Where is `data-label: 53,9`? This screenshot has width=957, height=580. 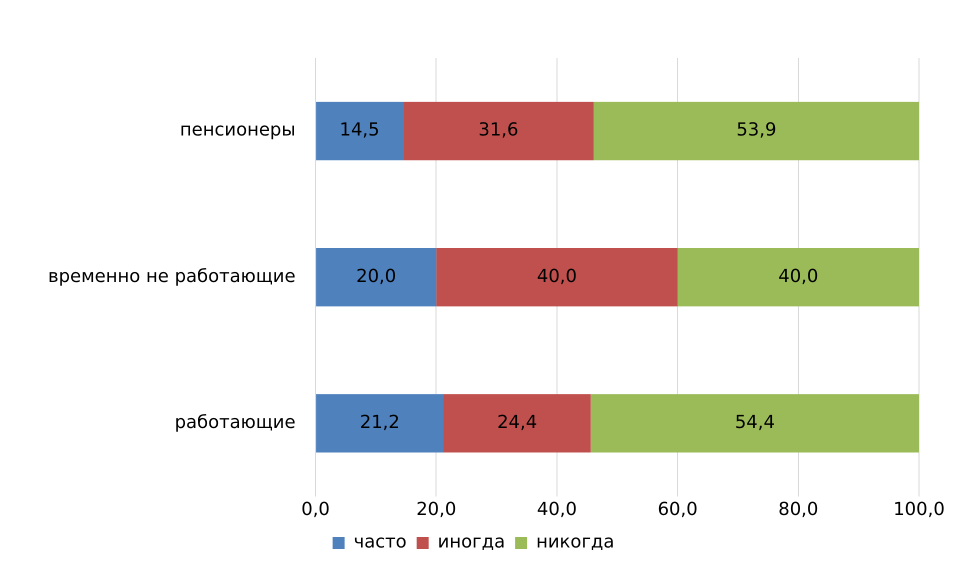 data-label: 53,9 is located at coordinates (756, 130).